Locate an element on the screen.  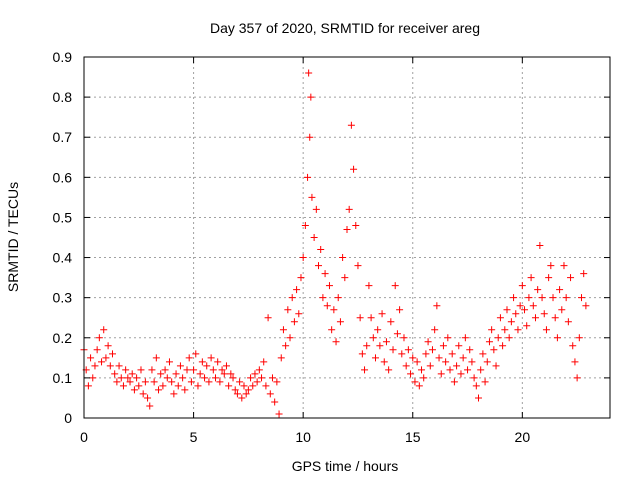
x-tick-label: 5 is located at coordinates (194, 437).